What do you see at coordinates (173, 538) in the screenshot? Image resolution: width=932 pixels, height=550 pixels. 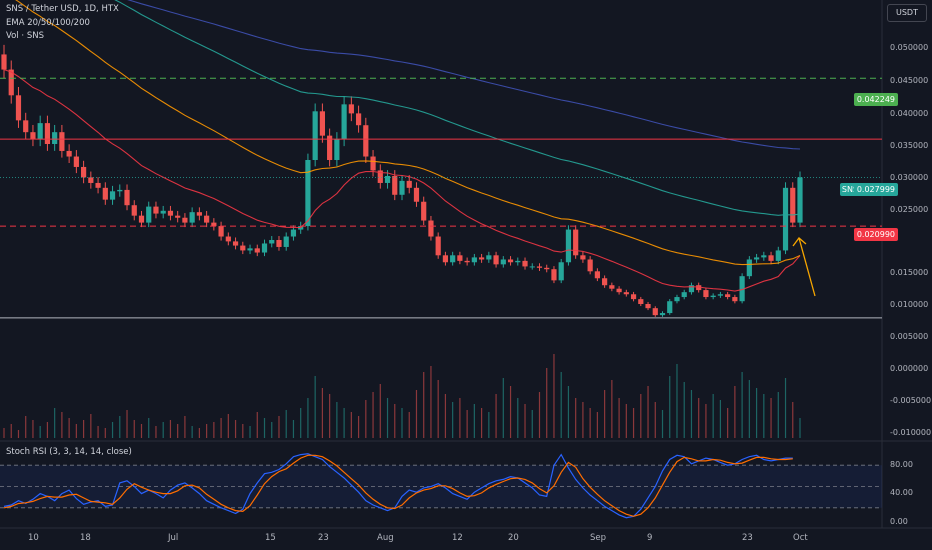 I see `time-axis-tick: Jul` at bounding box center [173, 538].